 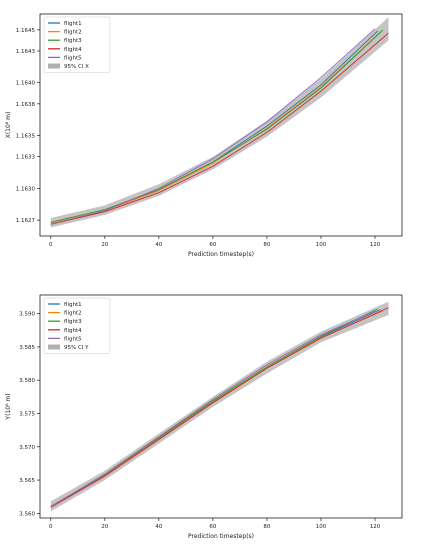 What do you see at coordinates (26, 189) in the screenshot?
I see `y-tick-label: 1.1630` at bounding box center [26, 189].